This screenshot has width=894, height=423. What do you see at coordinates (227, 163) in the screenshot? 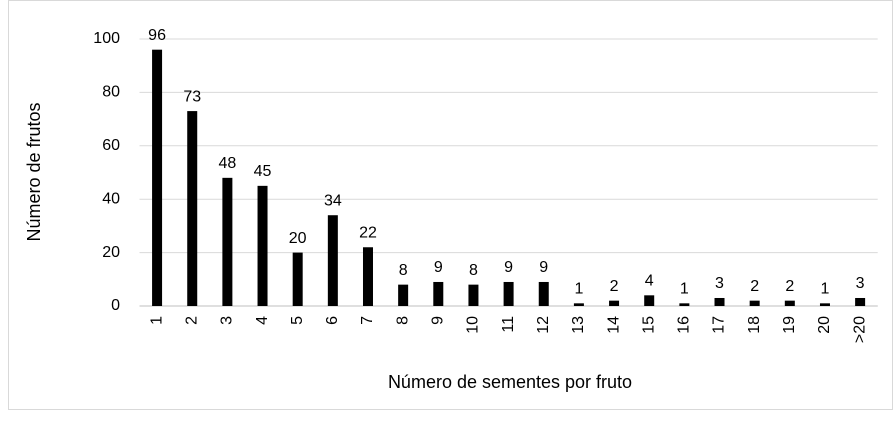
I see `data-label: 48` at bounding box center [227, 163].